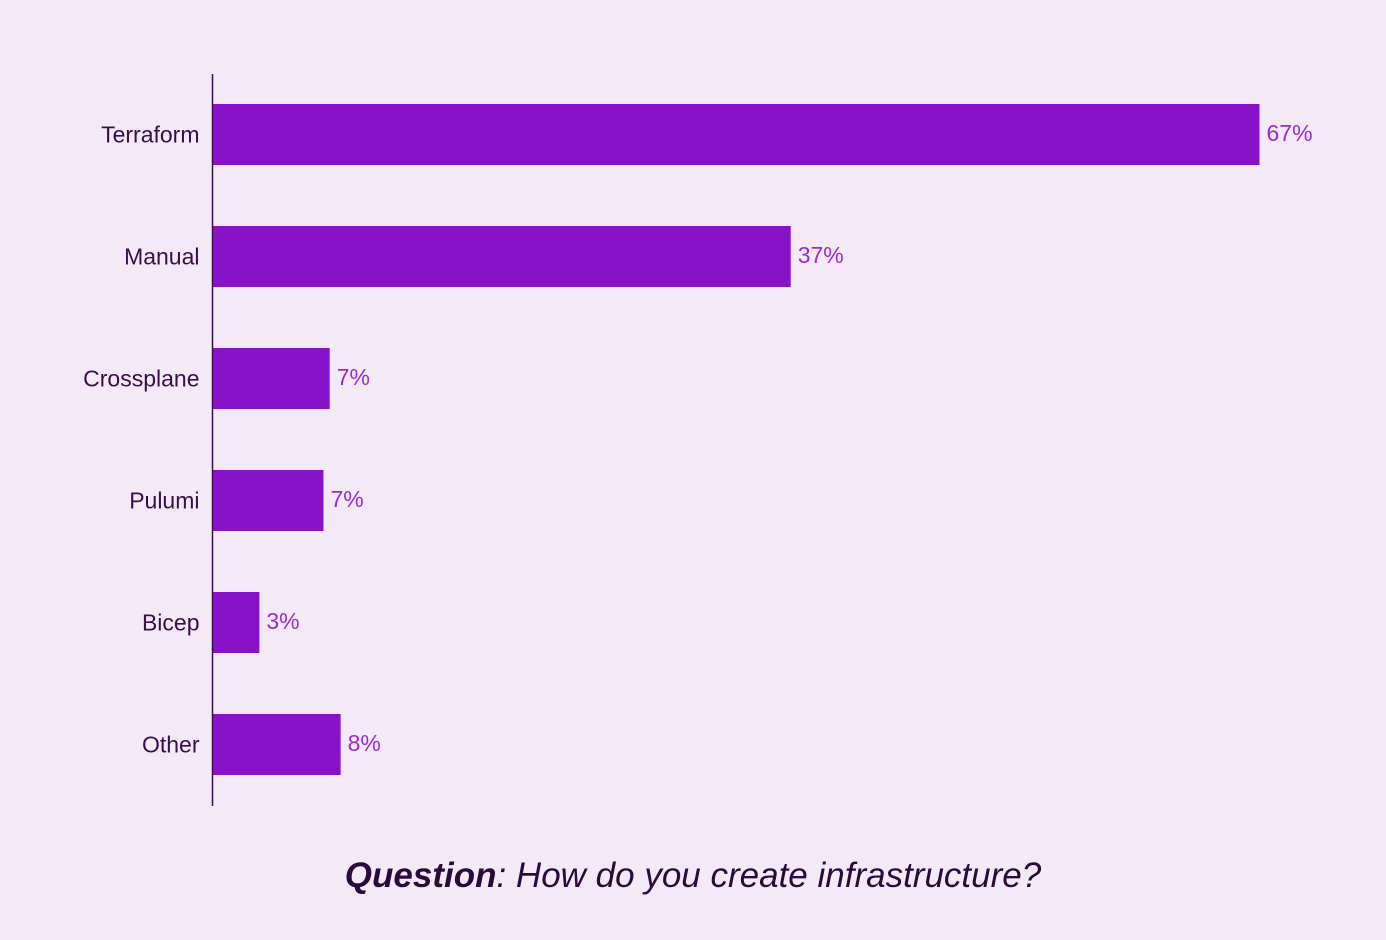  I want to click on category-label-other: Other, so click(171, 745).